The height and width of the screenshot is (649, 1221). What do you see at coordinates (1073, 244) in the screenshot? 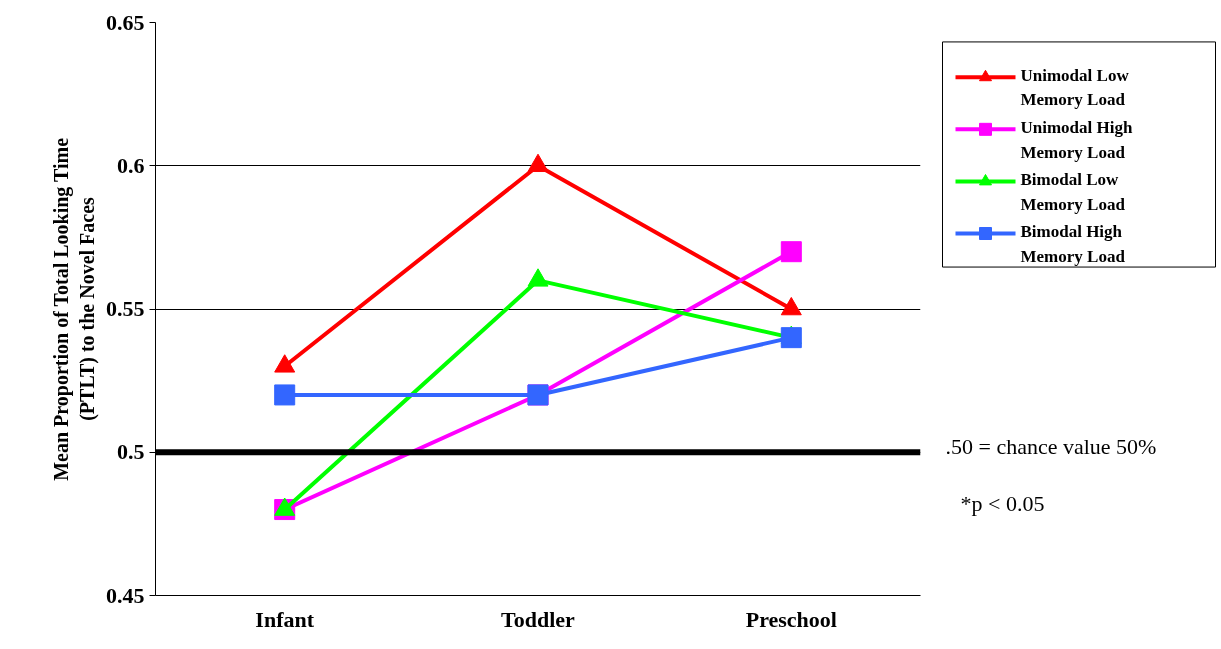
I see `legend-label: Bimodal High Memory Load` at bounding box center [1073, 244].